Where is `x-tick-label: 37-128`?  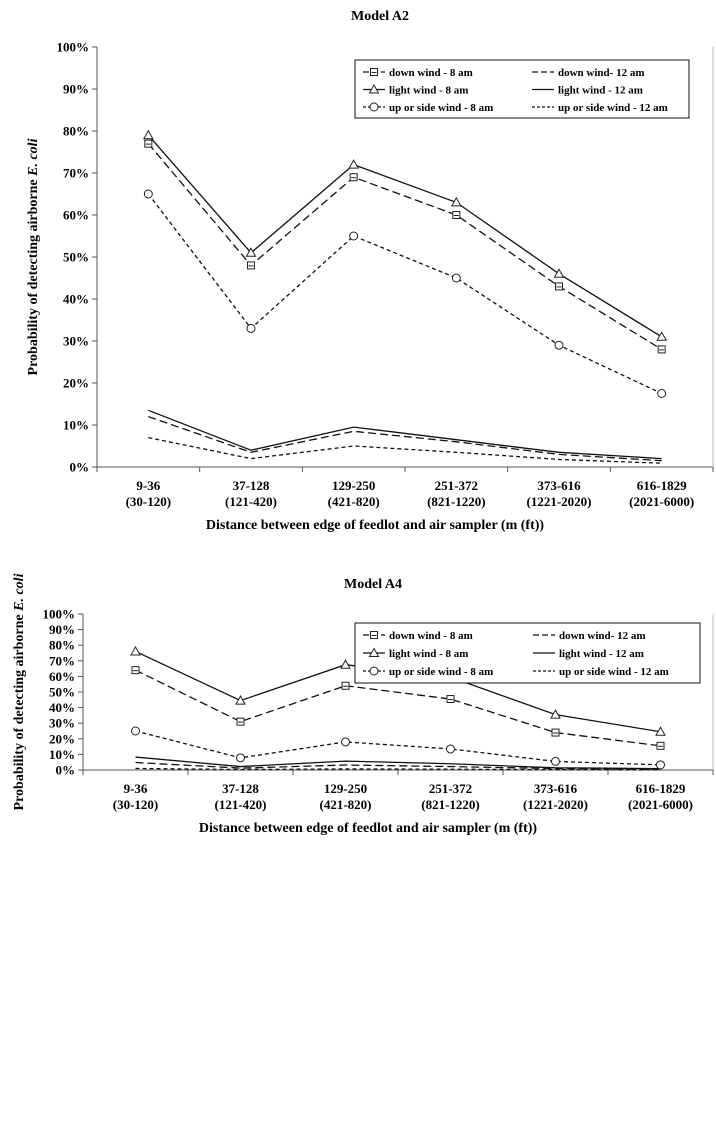 x-tick-label: 37-128 is located at coordinates (251, 485).